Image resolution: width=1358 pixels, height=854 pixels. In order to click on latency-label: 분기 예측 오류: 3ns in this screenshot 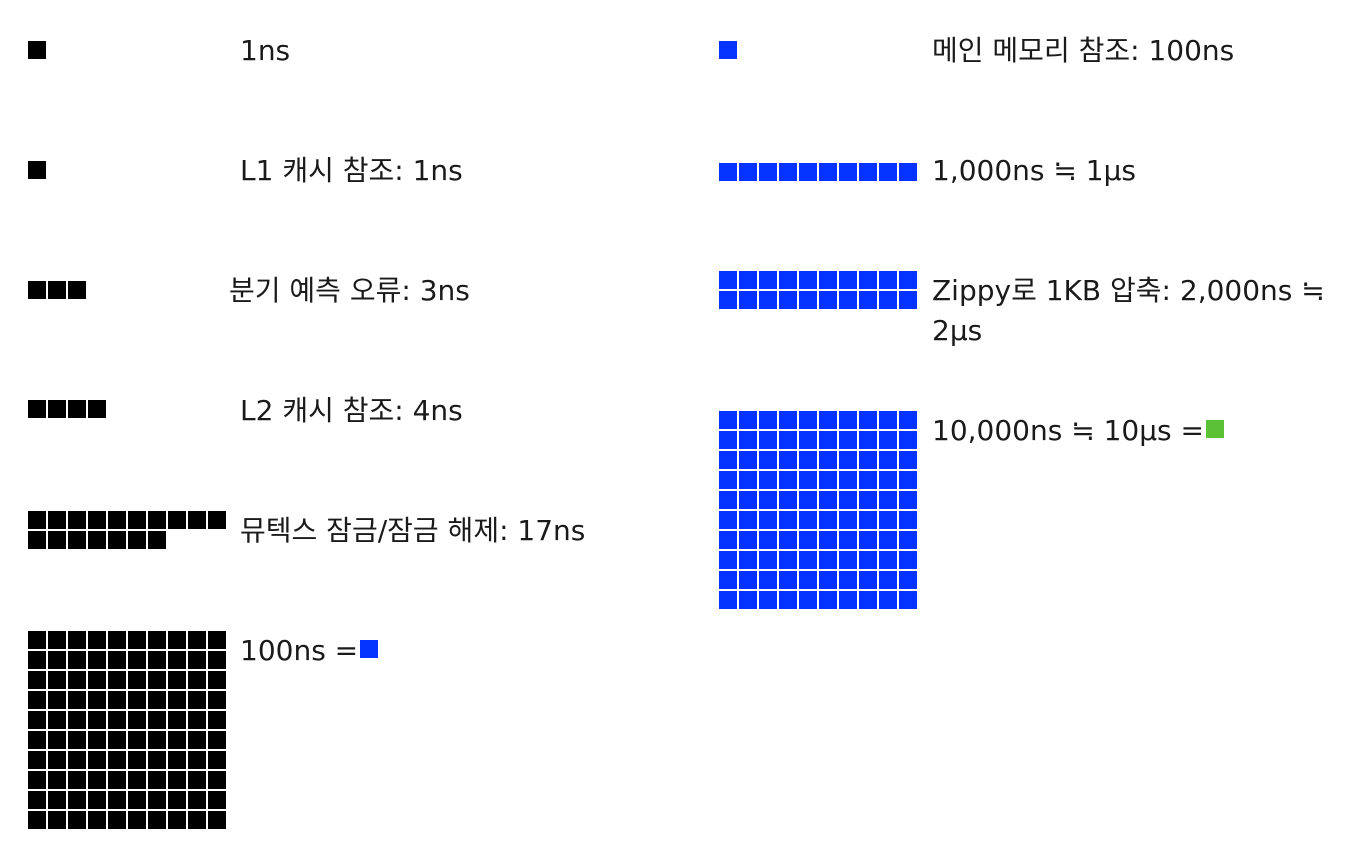, I will do `click(349, 291)`.